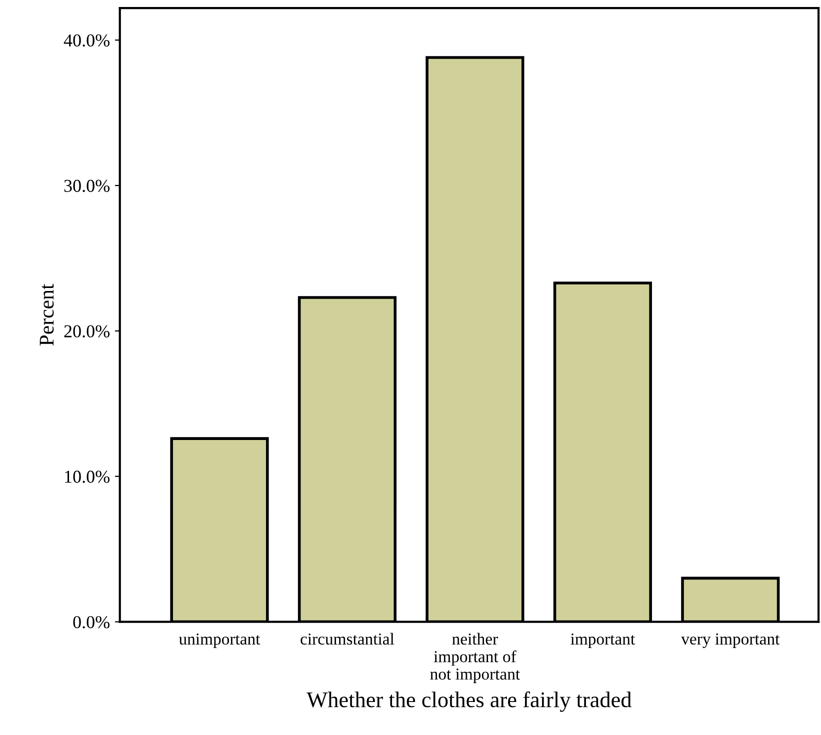  Describe the element at coordinates (87, 476) in the screenshot. I see `y-tick-label: 10.0%` at that location.